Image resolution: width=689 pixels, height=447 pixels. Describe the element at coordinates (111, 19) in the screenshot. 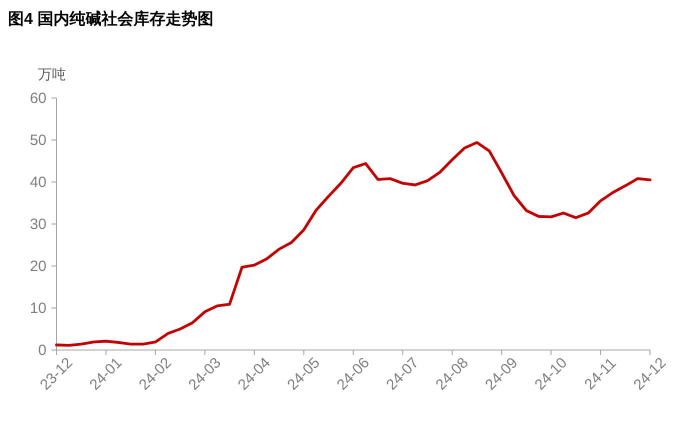

I see `chart-title: 图4 国内纯碱社会库存走势图` at that location.